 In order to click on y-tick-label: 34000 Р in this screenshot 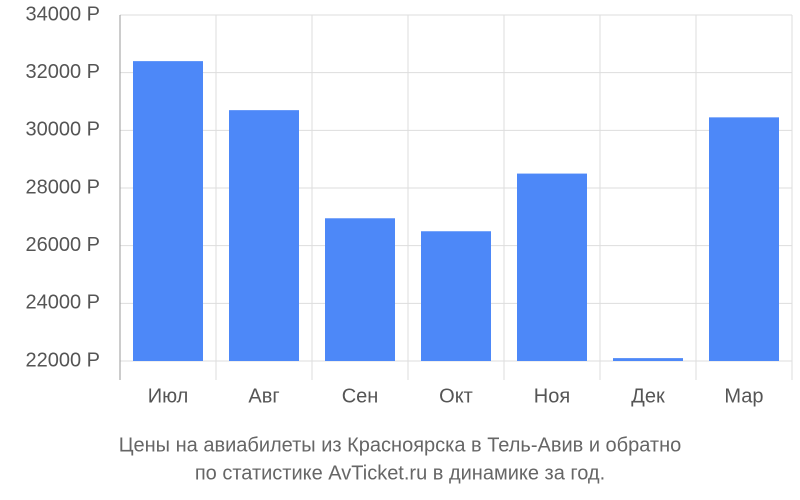, I will do `click(62, 14)`.